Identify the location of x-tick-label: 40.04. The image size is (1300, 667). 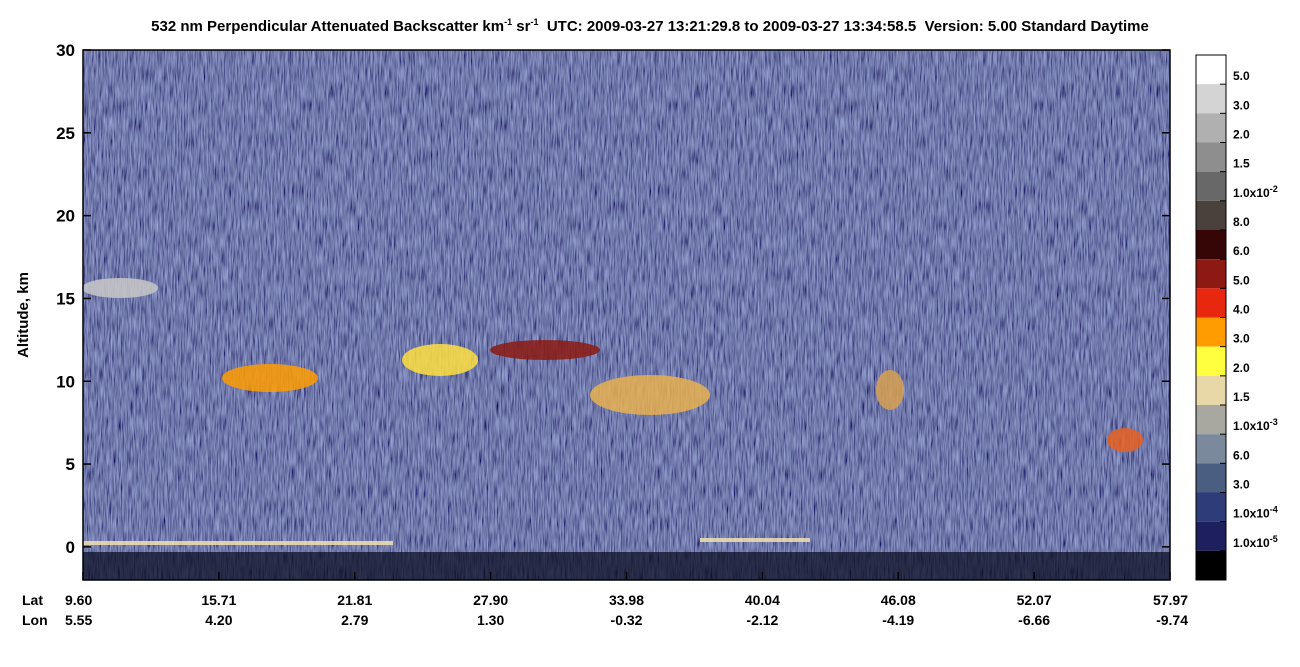
(762, 600).